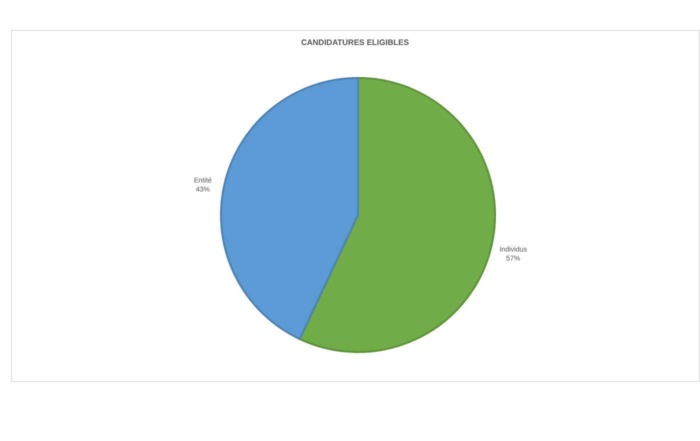  Describe the element at coordinates (289, 208) in the screenshot. I see `pie-slice` at that location.